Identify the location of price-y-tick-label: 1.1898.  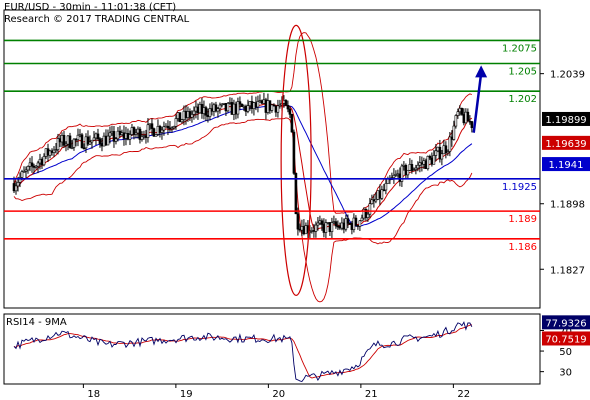
(567, 205).